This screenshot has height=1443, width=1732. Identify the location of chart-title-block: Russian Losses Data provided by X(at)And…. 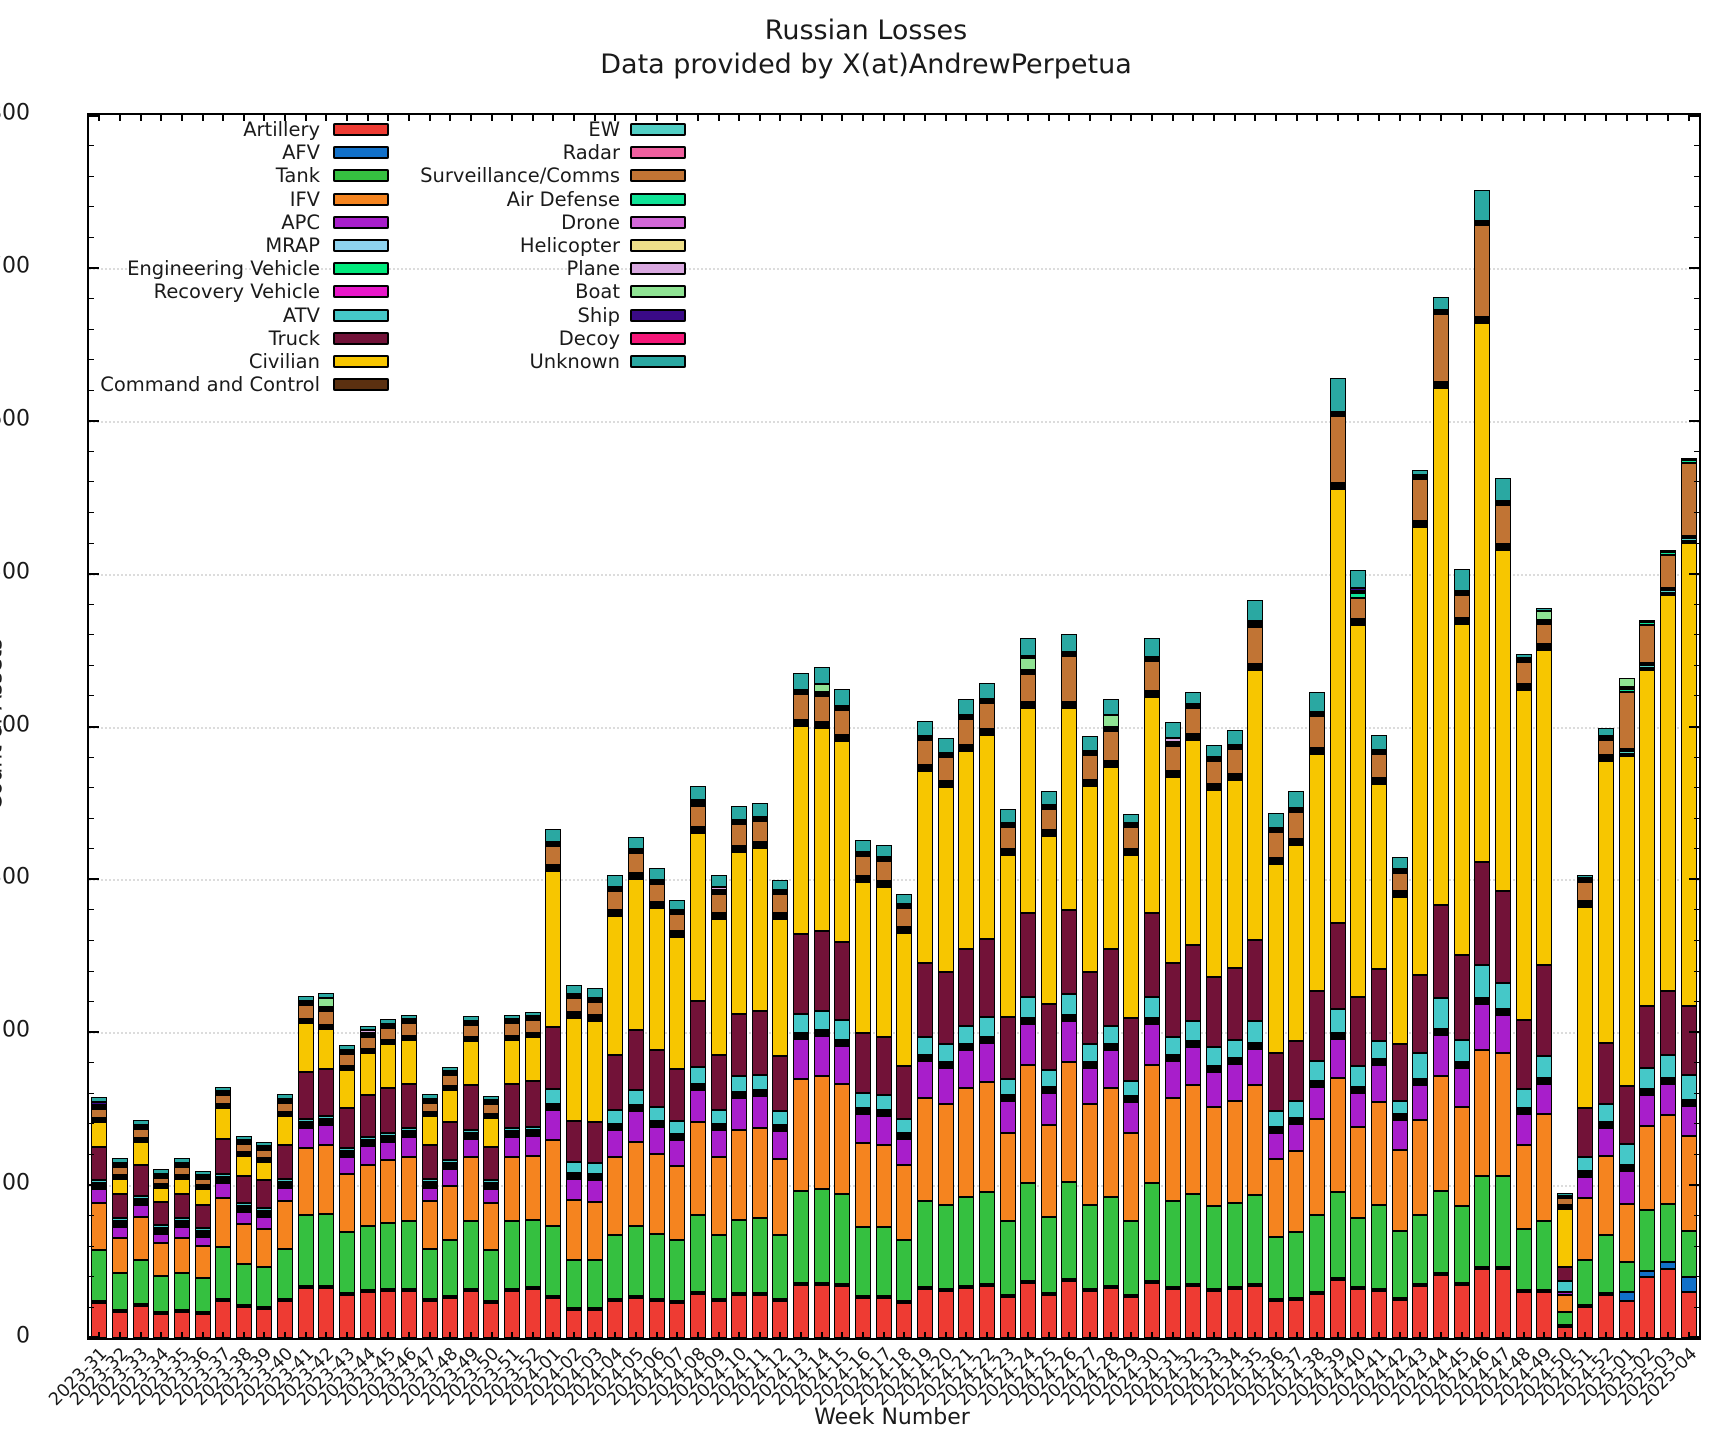
(866, 48).